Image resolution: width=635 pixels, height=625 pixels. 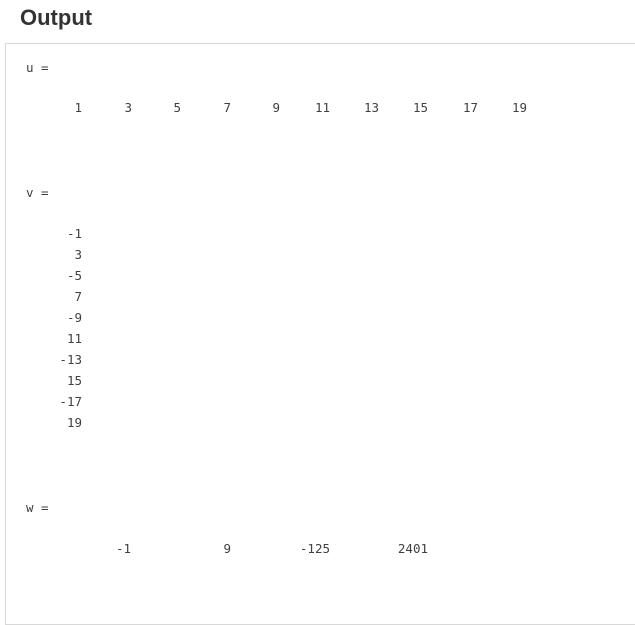 I want to click on var-u-label: u =, so click(x=37, y=67).